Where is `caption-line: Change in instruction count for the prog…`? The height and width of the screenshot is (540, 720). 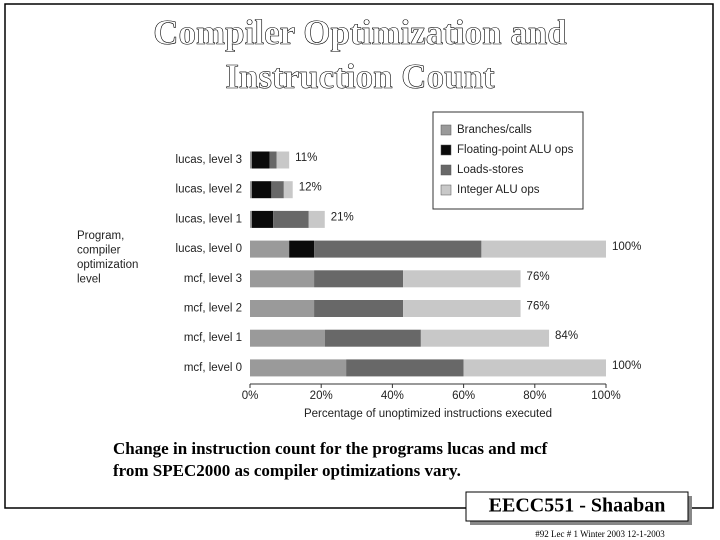
caption-line: Change in instruction count for the prog… is located at coordinates (330, 448).